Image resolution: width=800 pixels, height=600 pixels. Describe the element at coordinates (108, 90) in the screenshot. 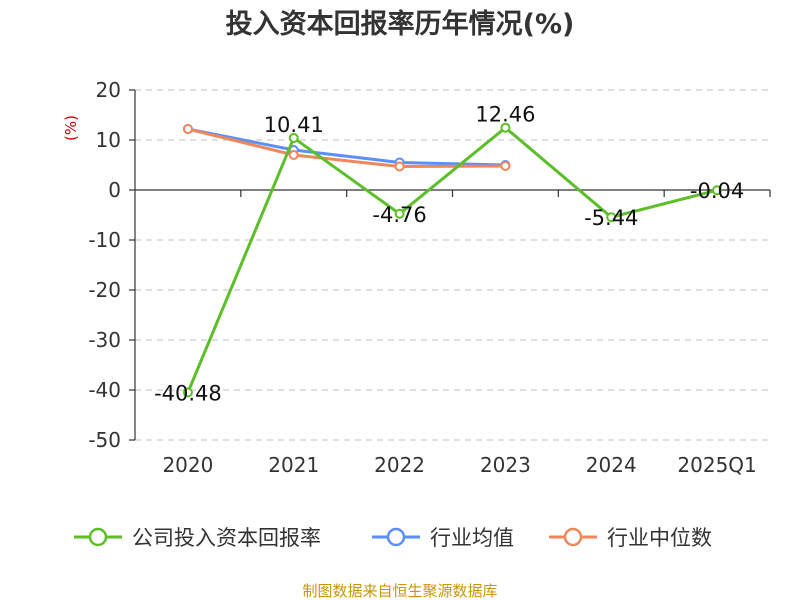

I see `y-tick-label: 20` at that location.